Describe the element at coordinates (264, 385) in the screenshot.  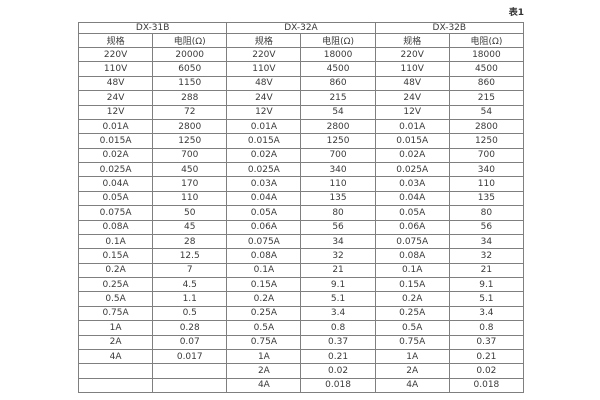
I see `spec-cell: 4A` at that location.